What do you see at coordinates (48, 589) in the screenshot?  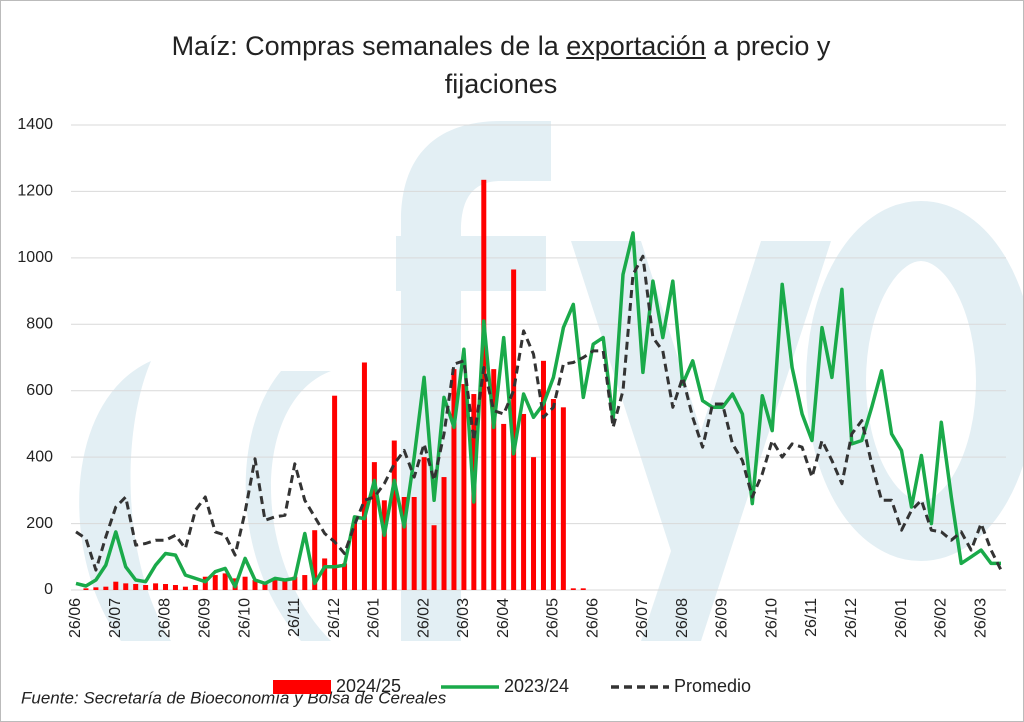 I see `y-tick-label: 0` at bounding box center [48, 589].